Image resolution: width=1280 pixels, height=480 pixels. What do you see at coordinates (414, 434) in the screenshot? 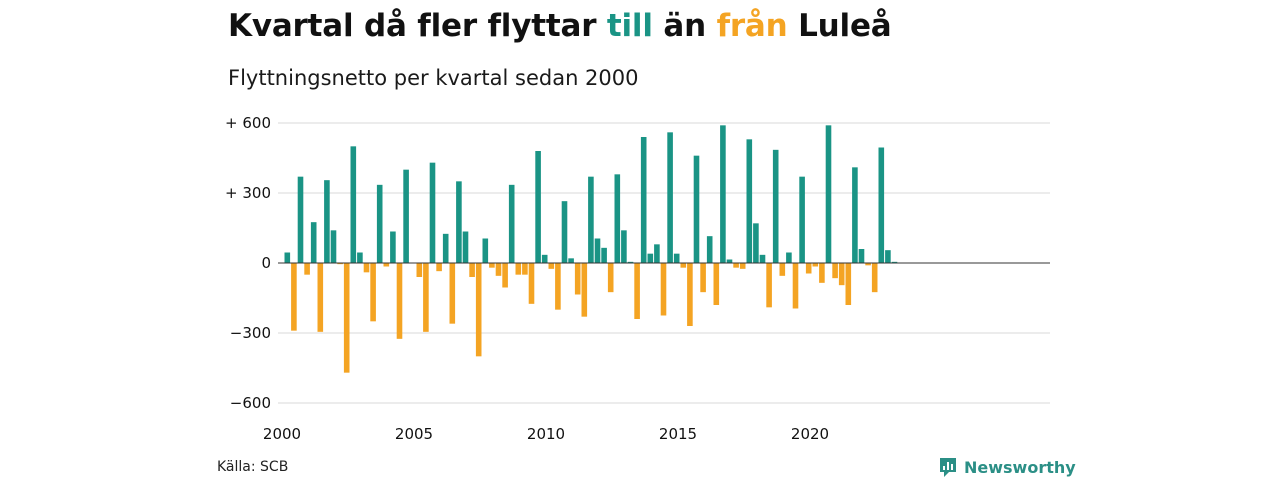
I see `x-tick-label: 2005` at bounding box center [414, 434].